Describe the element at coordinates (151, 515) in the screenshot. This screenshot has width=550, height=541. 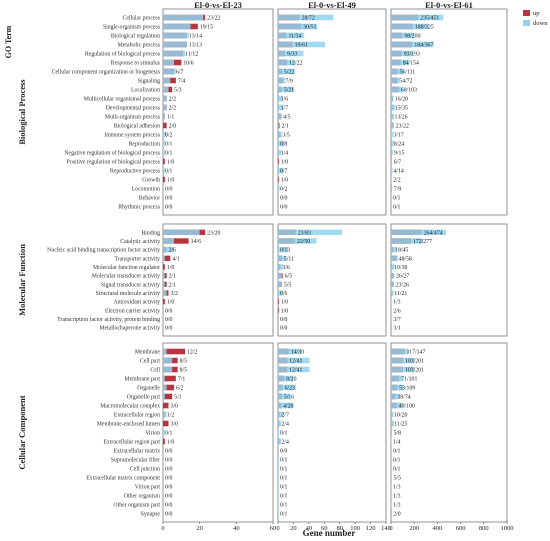
I see `category-label: Synapse` at that location.